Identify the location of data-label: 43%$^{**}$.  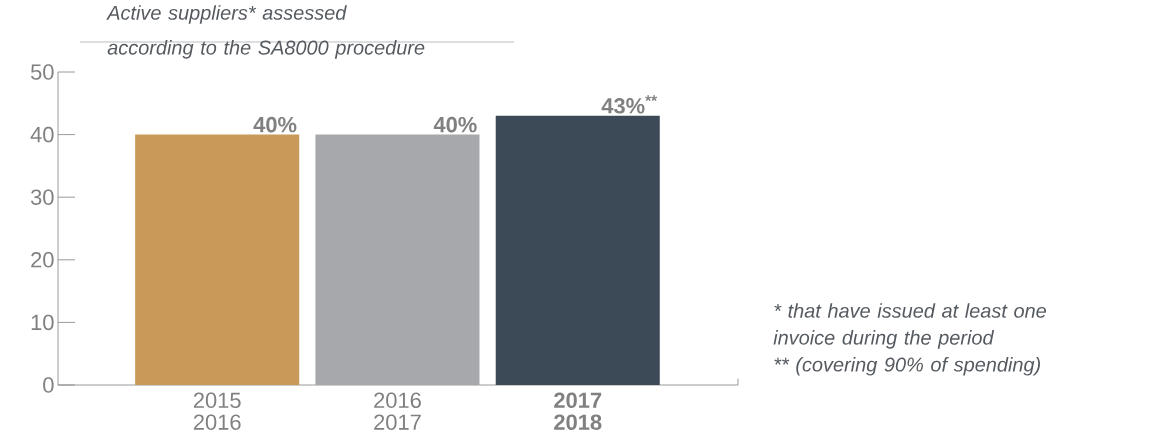
(629, 104).